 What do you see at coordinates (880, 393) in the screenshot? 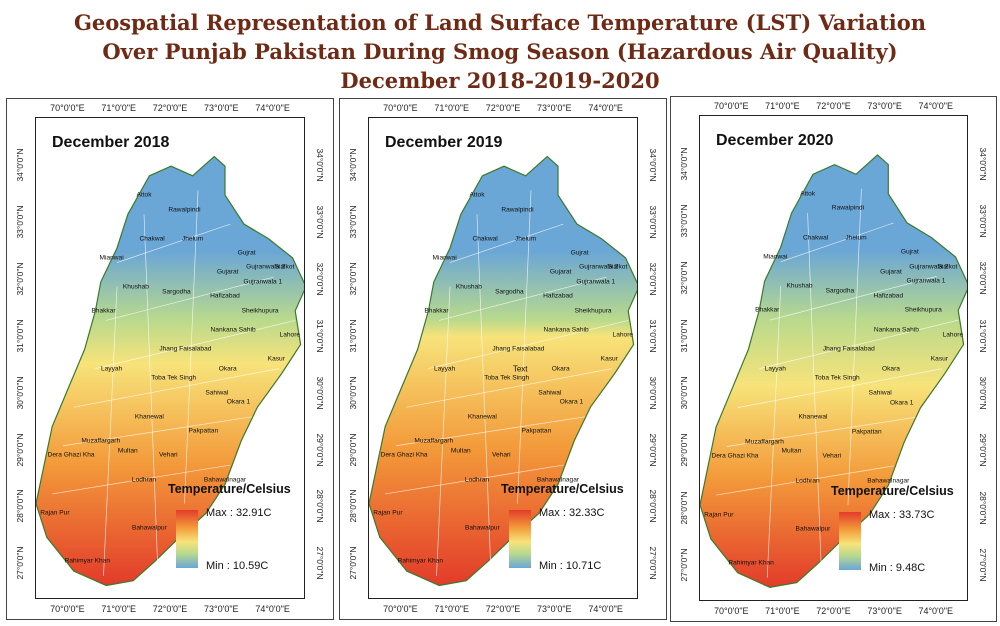
I see `district-label: Sahiwal` at bounding box center [880, 393].